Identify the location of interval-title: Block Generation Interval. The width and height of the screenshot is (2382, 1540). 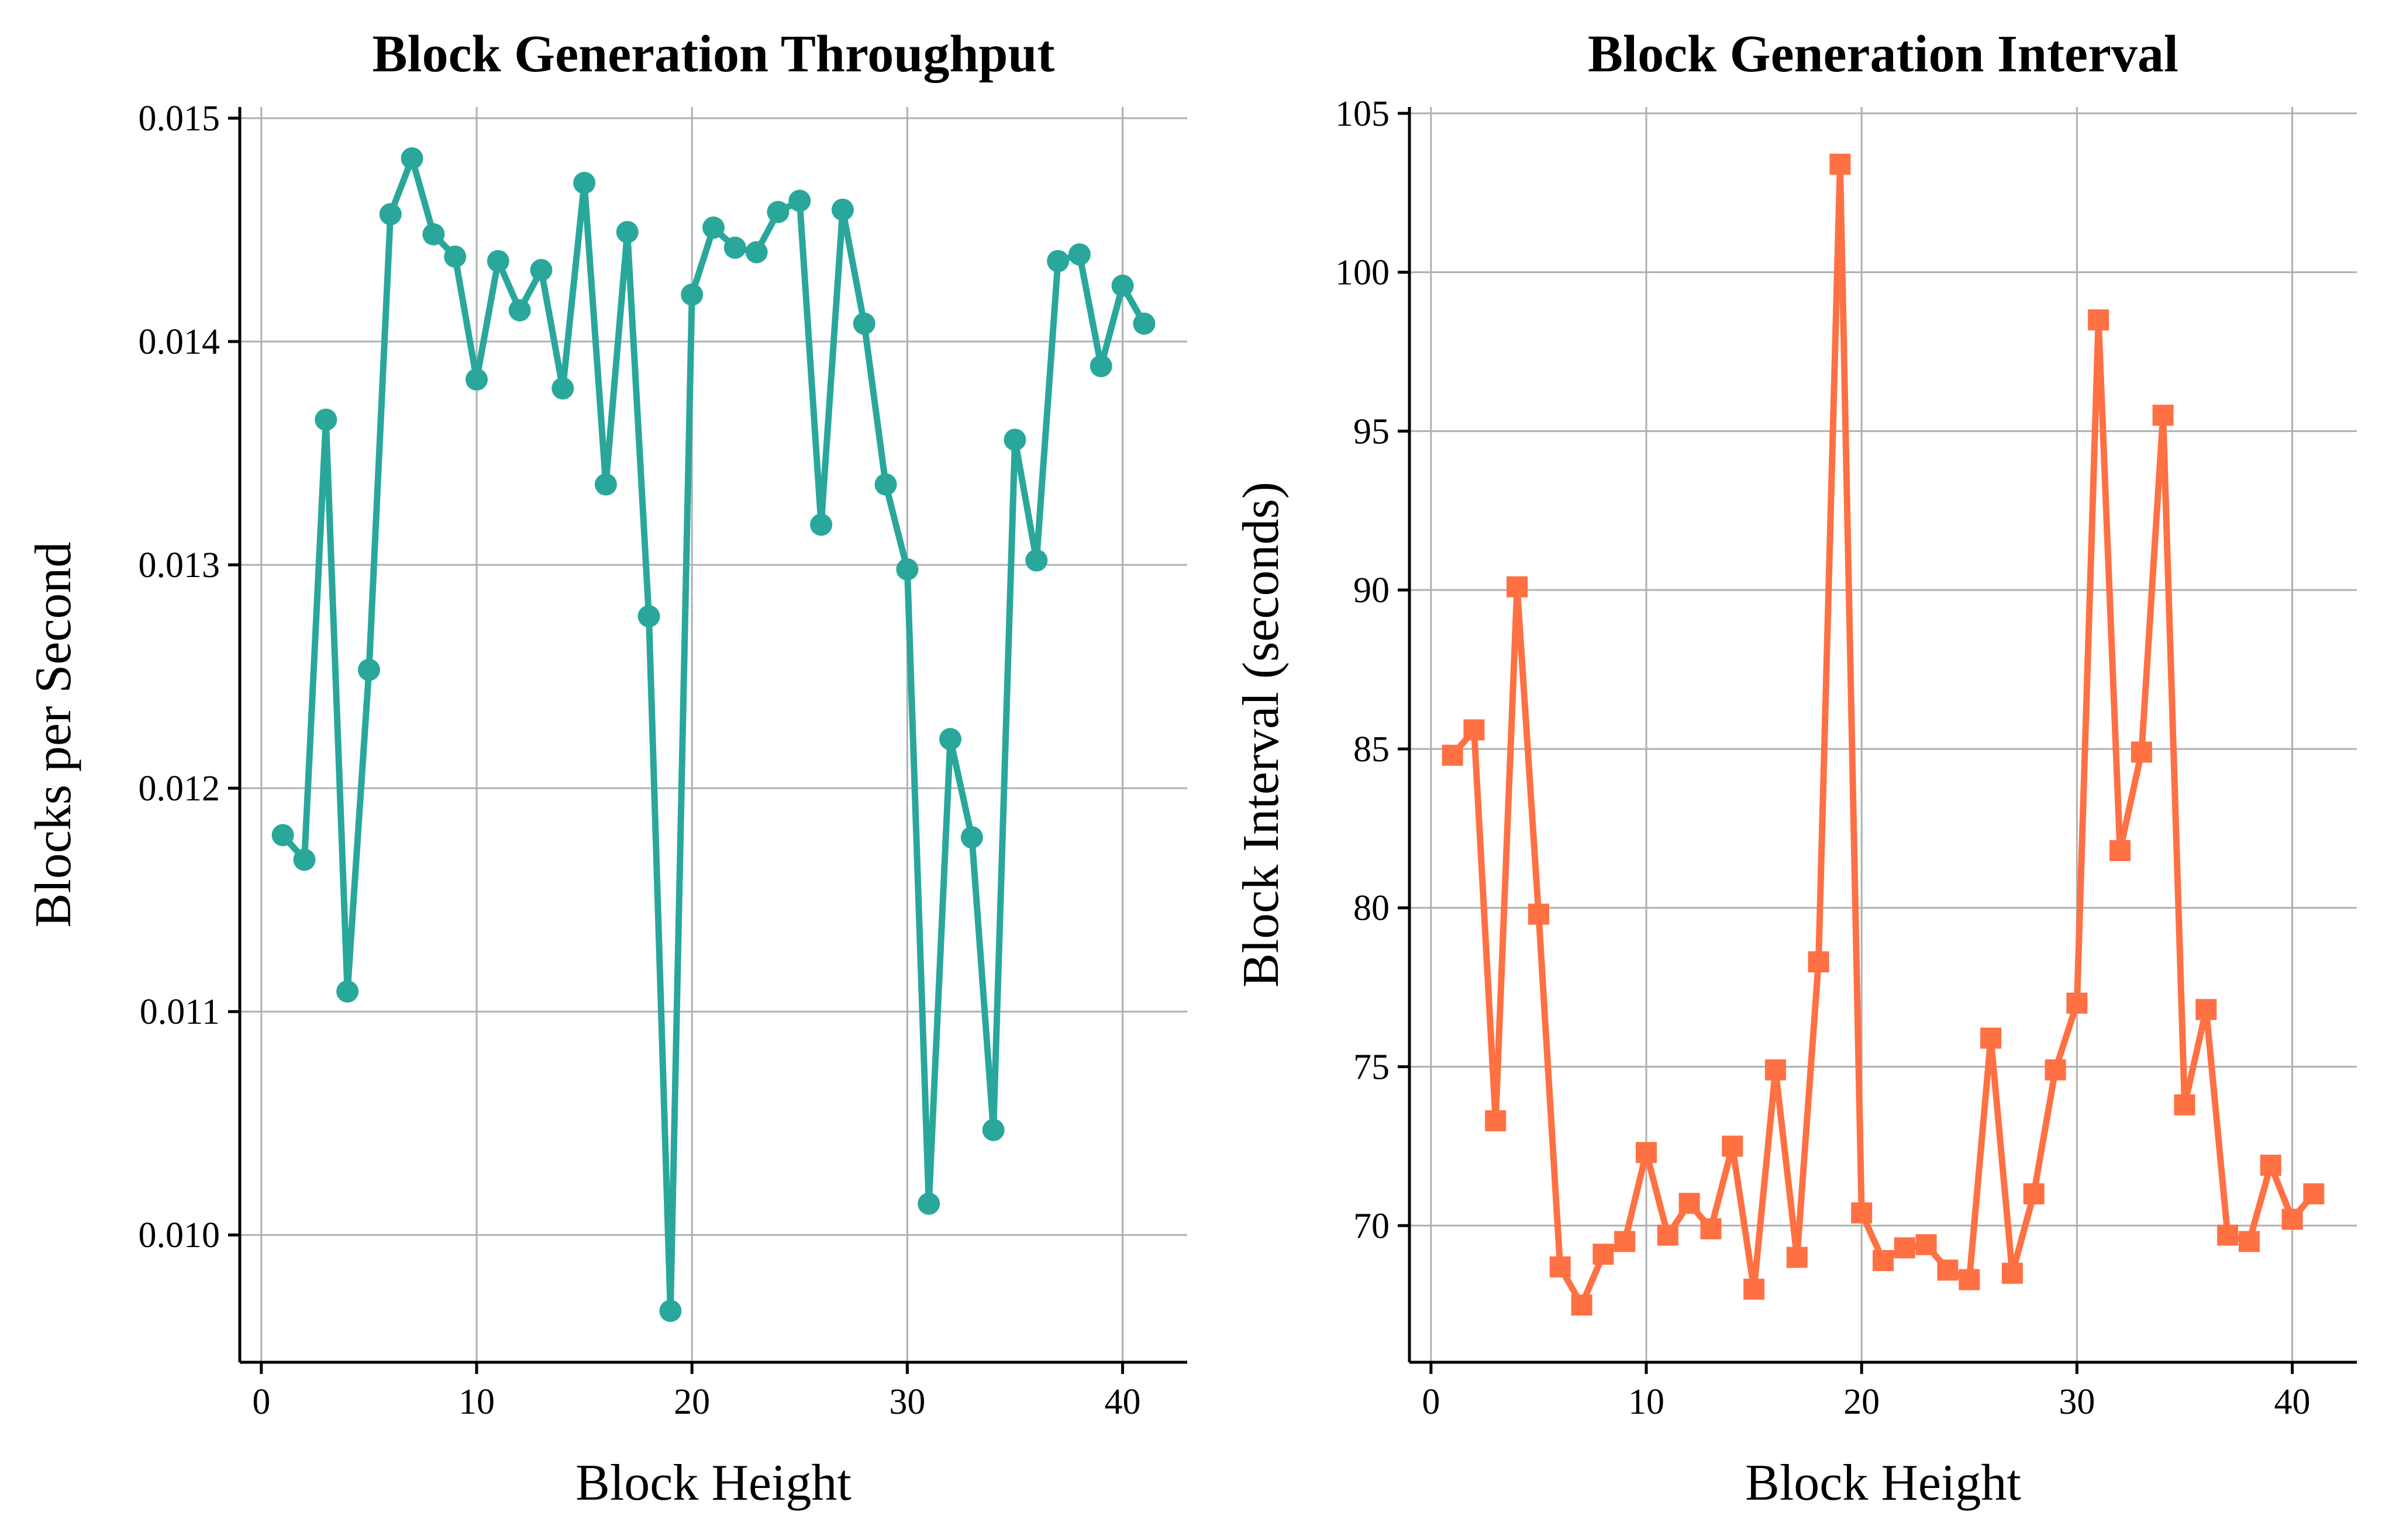
(1883, 54).